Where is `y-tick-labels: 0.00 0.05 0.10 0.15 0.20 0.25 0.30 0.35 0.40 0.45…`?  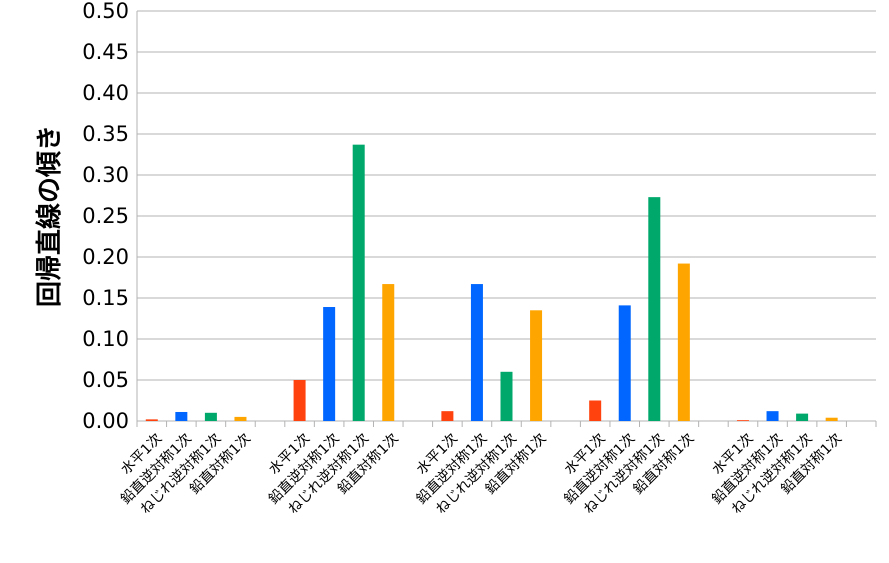
y-tick-labels: 0.00 0.05 0.10 0.15 0.20 0.25 0.30 0.35 0.40 0.45… is located at coordinates (105, 216).